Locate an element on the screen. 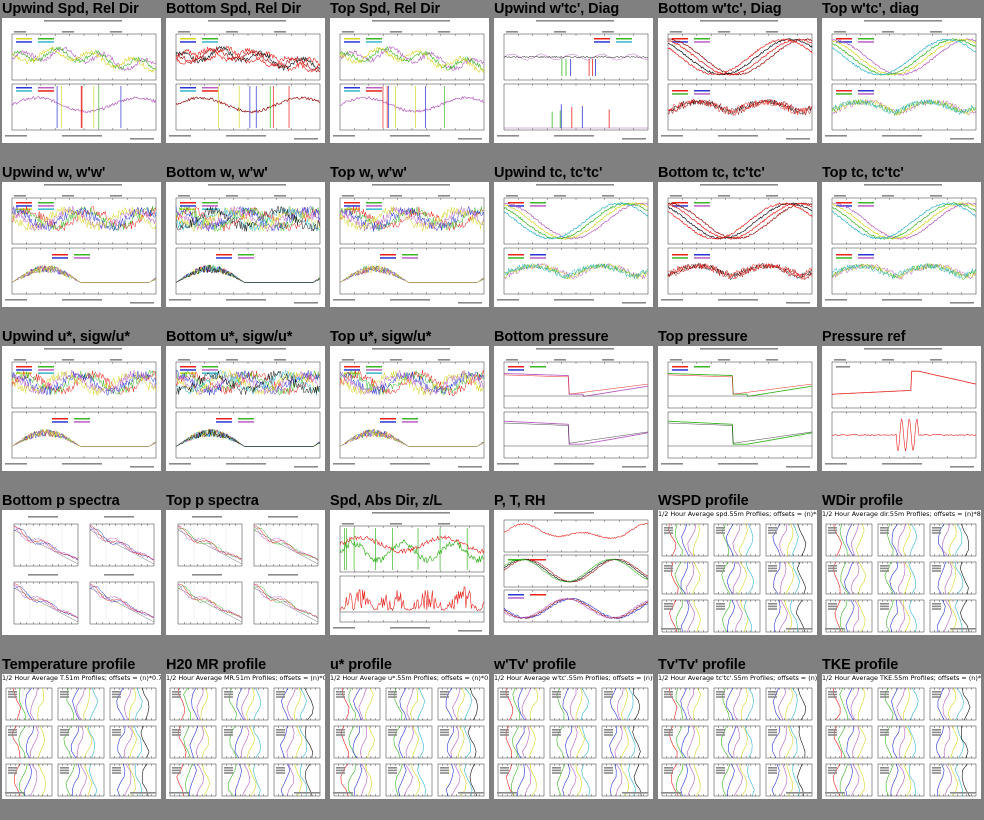 The width and height of the screenshot is (984, 820). plot-thumbnail-top-p-spectra: Top p spectra is located at coordinates (246, 574).